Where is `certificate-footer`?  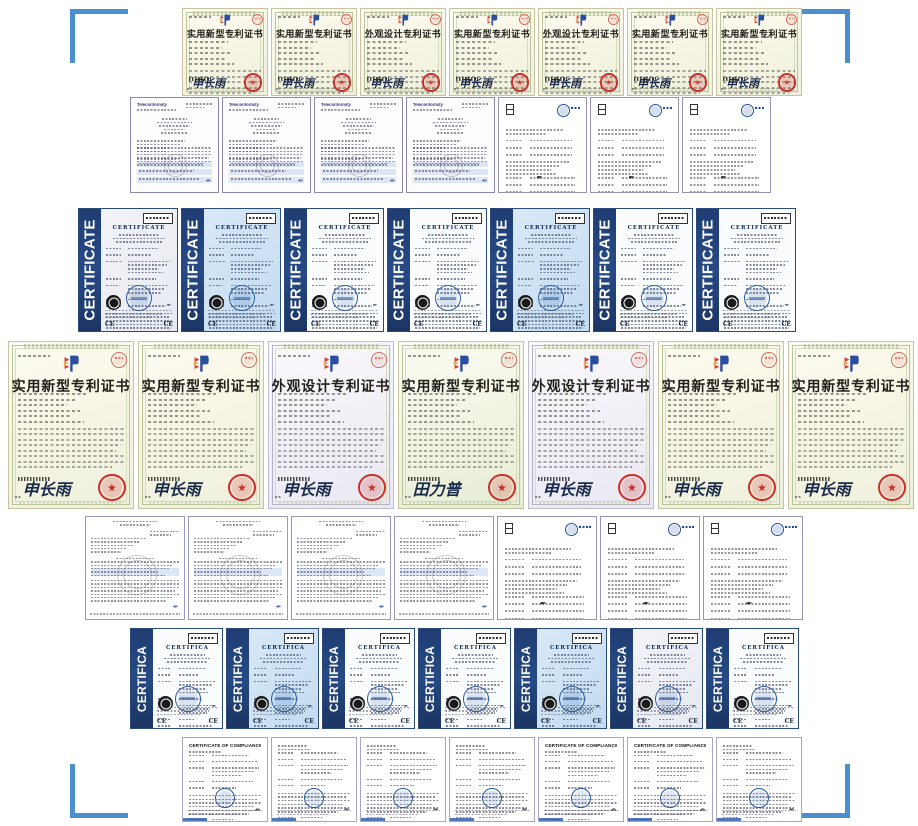
certificate-footer is located at coordinates (475, 712).